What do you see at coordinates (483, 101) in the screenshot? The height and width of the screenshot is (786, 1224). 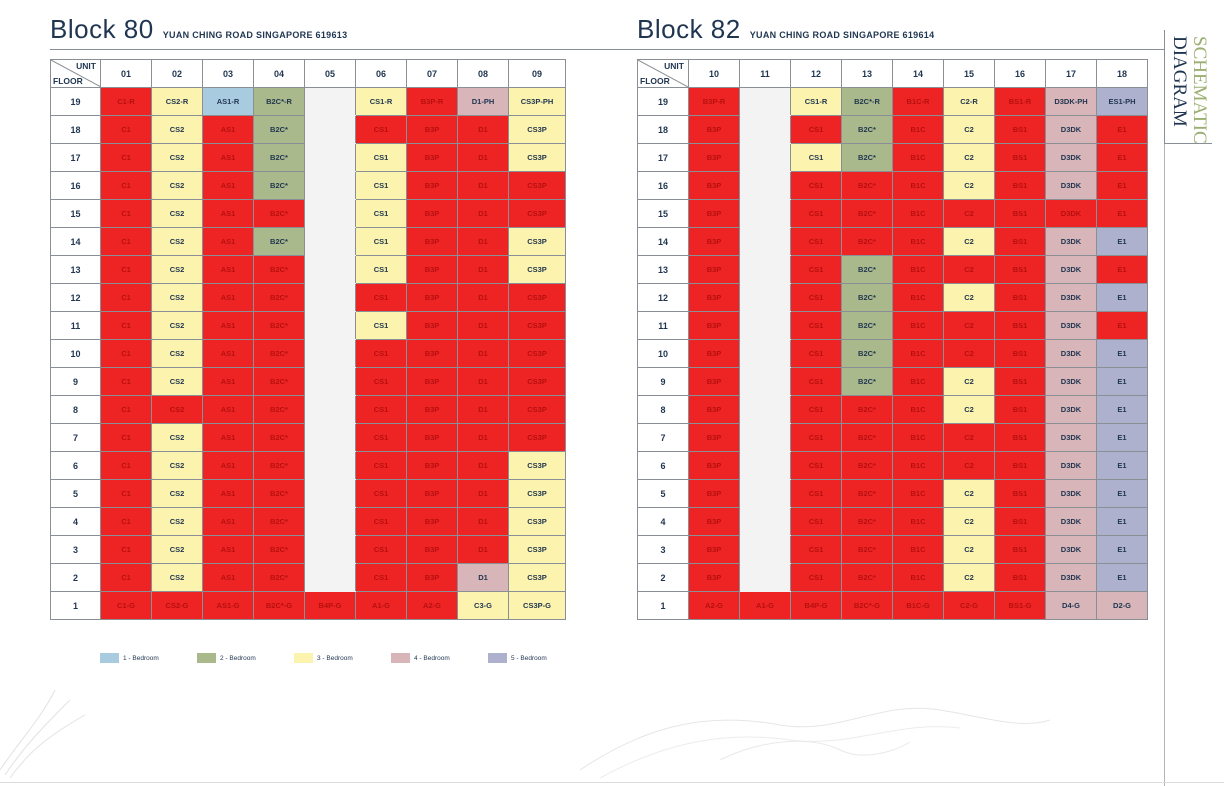 I see `unit-cell-available: D1-PH` at bounding box center [483, 101].